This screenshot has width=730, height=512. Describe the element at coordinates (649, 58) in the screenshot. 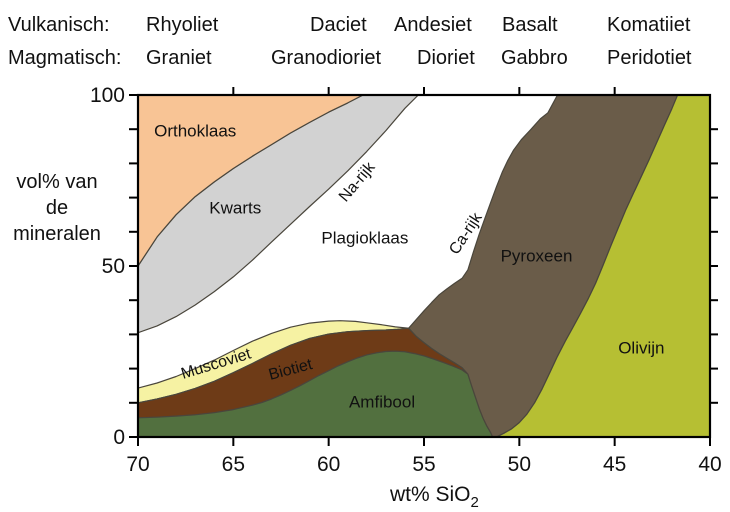

I see `rock-name-peridotiet: Peridotiet` at that location.